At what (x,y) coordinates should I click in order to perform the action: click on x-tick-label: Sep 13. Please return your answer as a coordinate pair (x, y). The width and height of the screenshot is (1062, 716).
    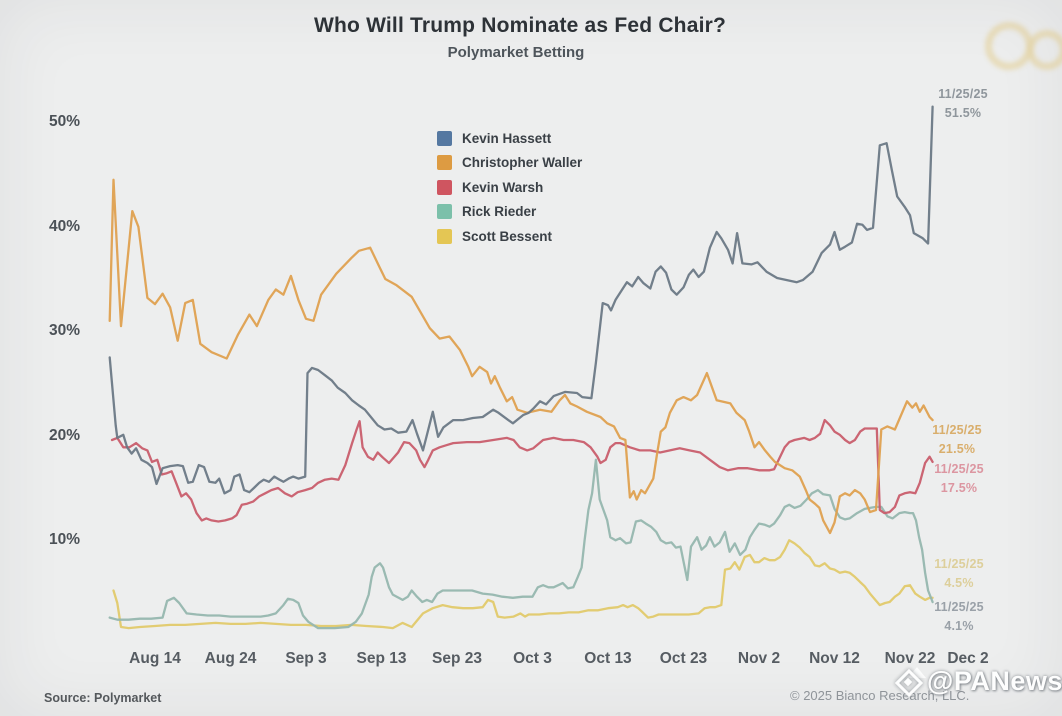
    Looking at the image, I should click on (381, 658).